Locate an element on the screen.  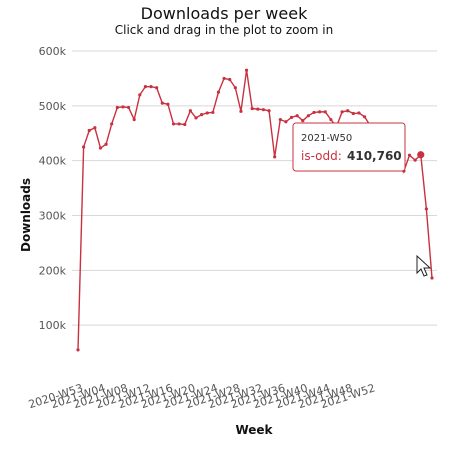
tooltip-box is located at coordinates (349, 147).